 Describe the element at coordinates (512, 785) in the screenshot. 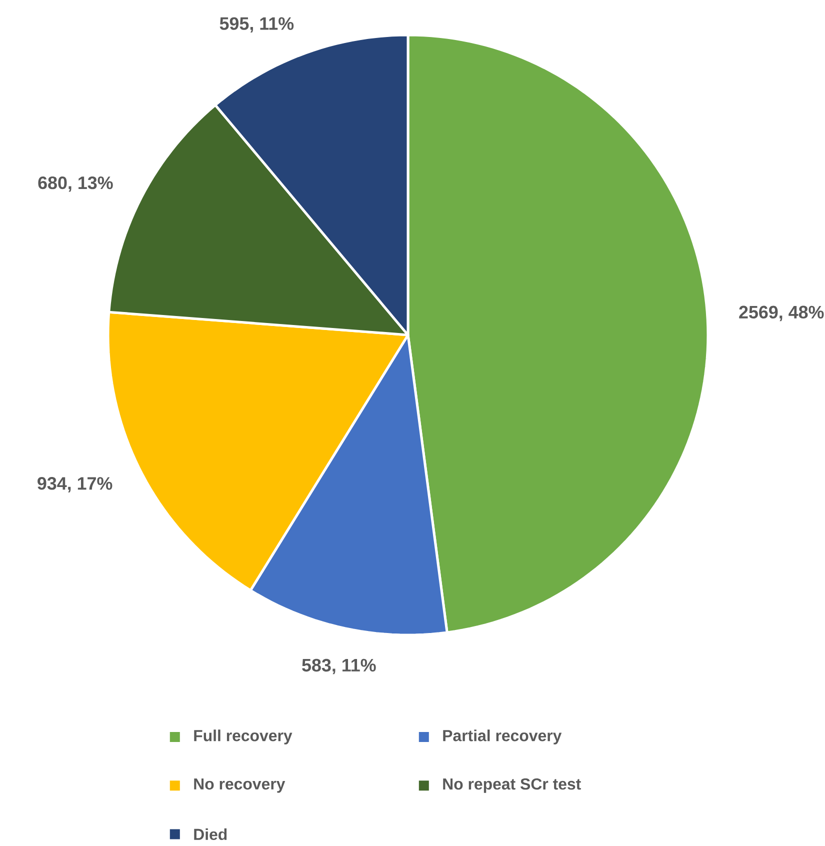

I see `legend-label: No repeat SCr test` at that location.